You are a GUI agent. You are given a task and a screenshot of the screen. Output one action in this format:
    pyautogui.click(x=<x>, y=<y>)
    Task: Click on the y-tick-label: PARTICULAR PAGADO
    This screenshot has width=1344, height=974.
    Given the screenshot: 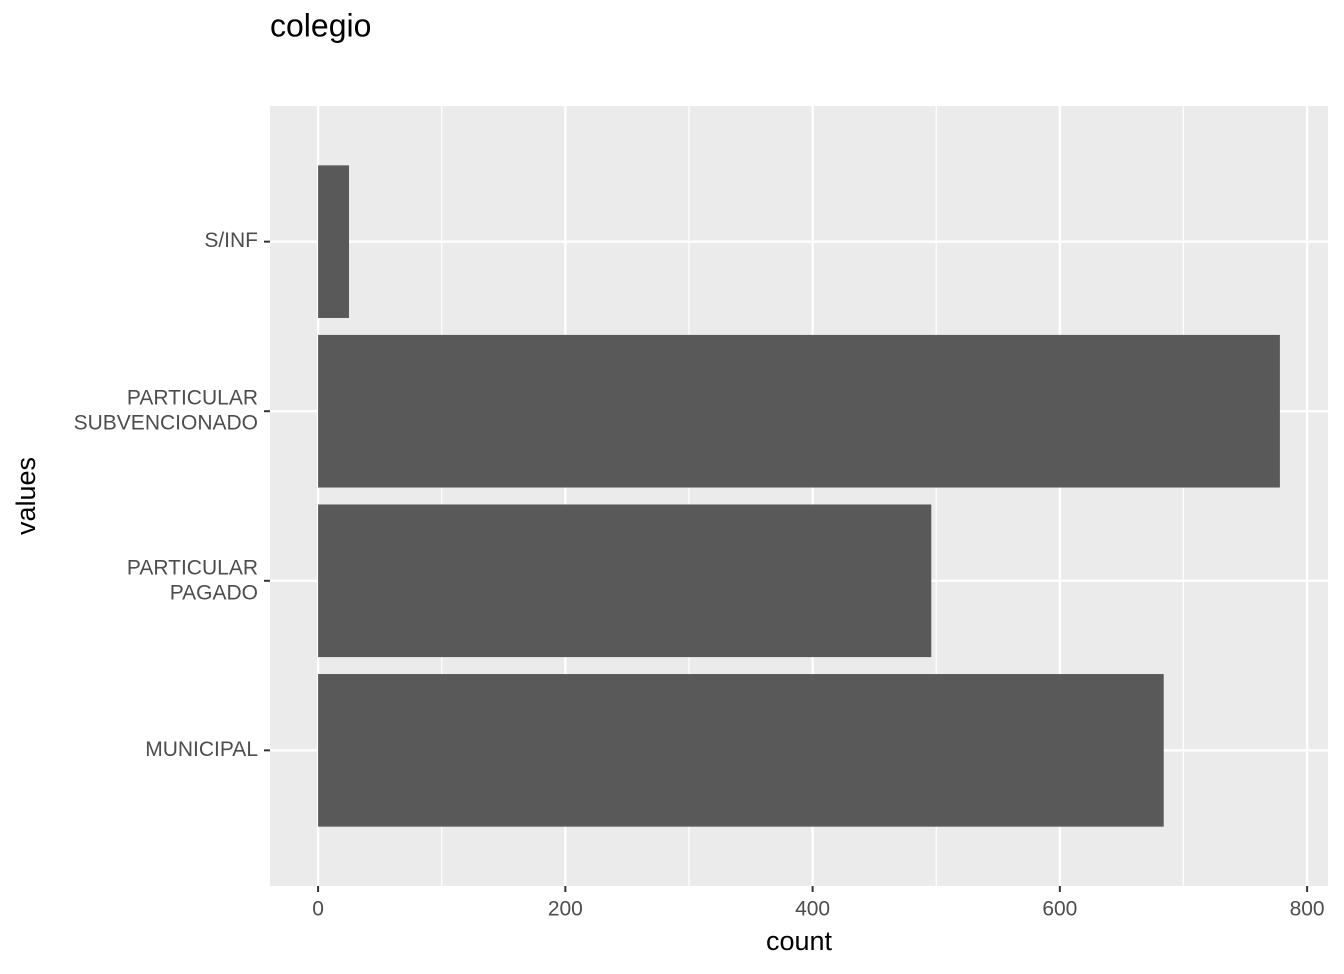 What is the action you would take?
    pyautogui.click(x=192, y=580)
    